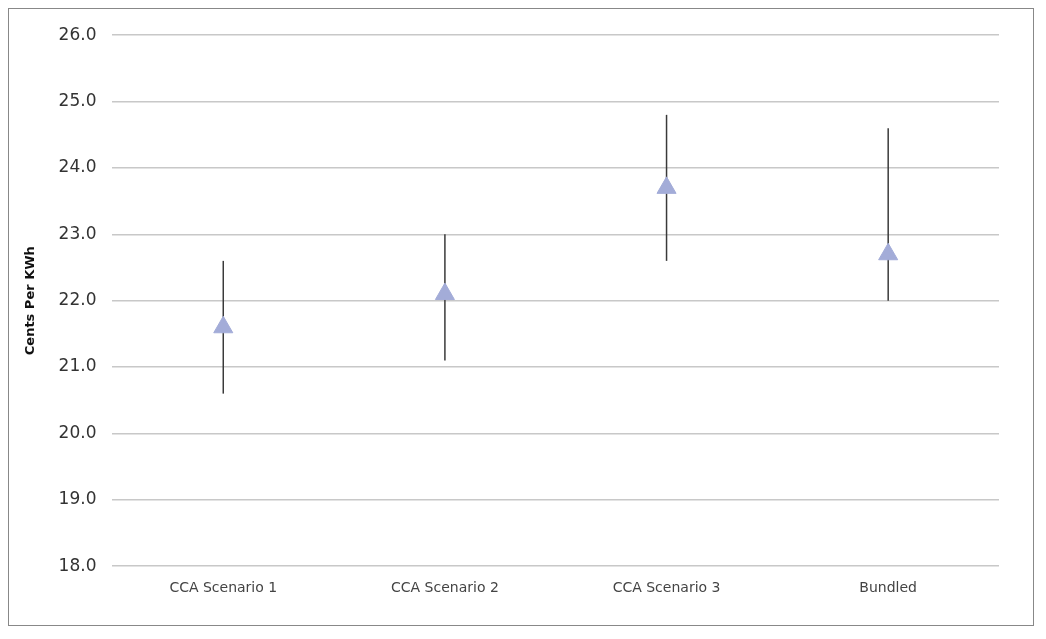  Describe the element at coordinates (77, 33) in the screenshot. I see `y-tick-label: 26.0` at that location.